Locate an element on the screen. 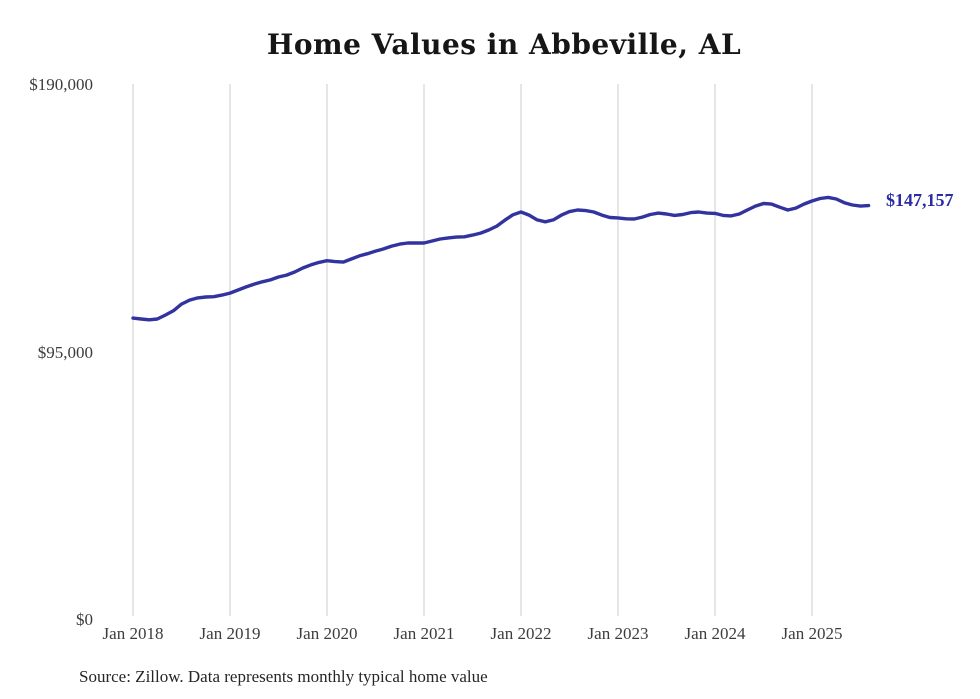 Image resolution: width=980 pixels, height=699 pixels. x-axis-tick-label: Jan 2020 is located at coordinates (327, 633).